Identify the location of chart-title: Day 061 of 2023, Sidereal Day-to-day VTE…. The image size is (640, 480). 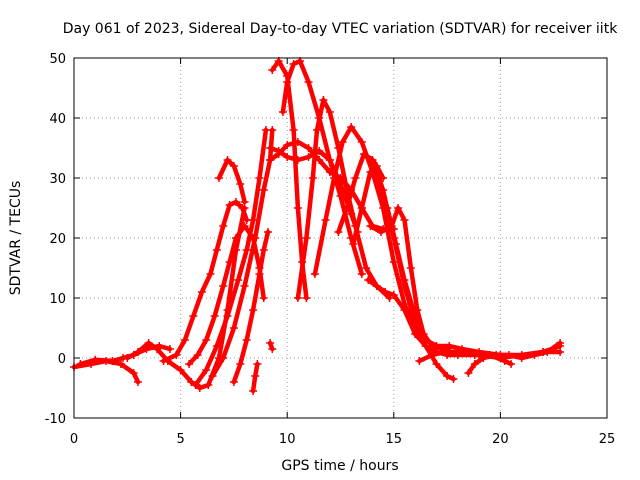
(340, 29).